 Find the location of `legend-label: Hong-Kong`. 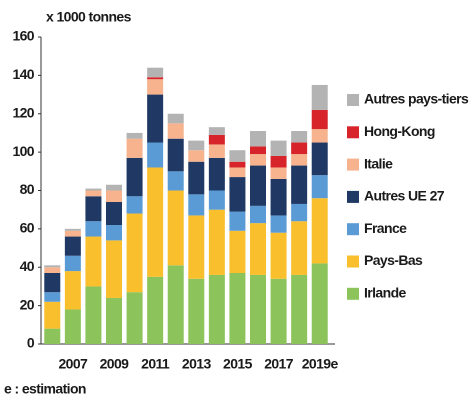

legend-label: Hong-Kong is located at coordinates (399, 131).